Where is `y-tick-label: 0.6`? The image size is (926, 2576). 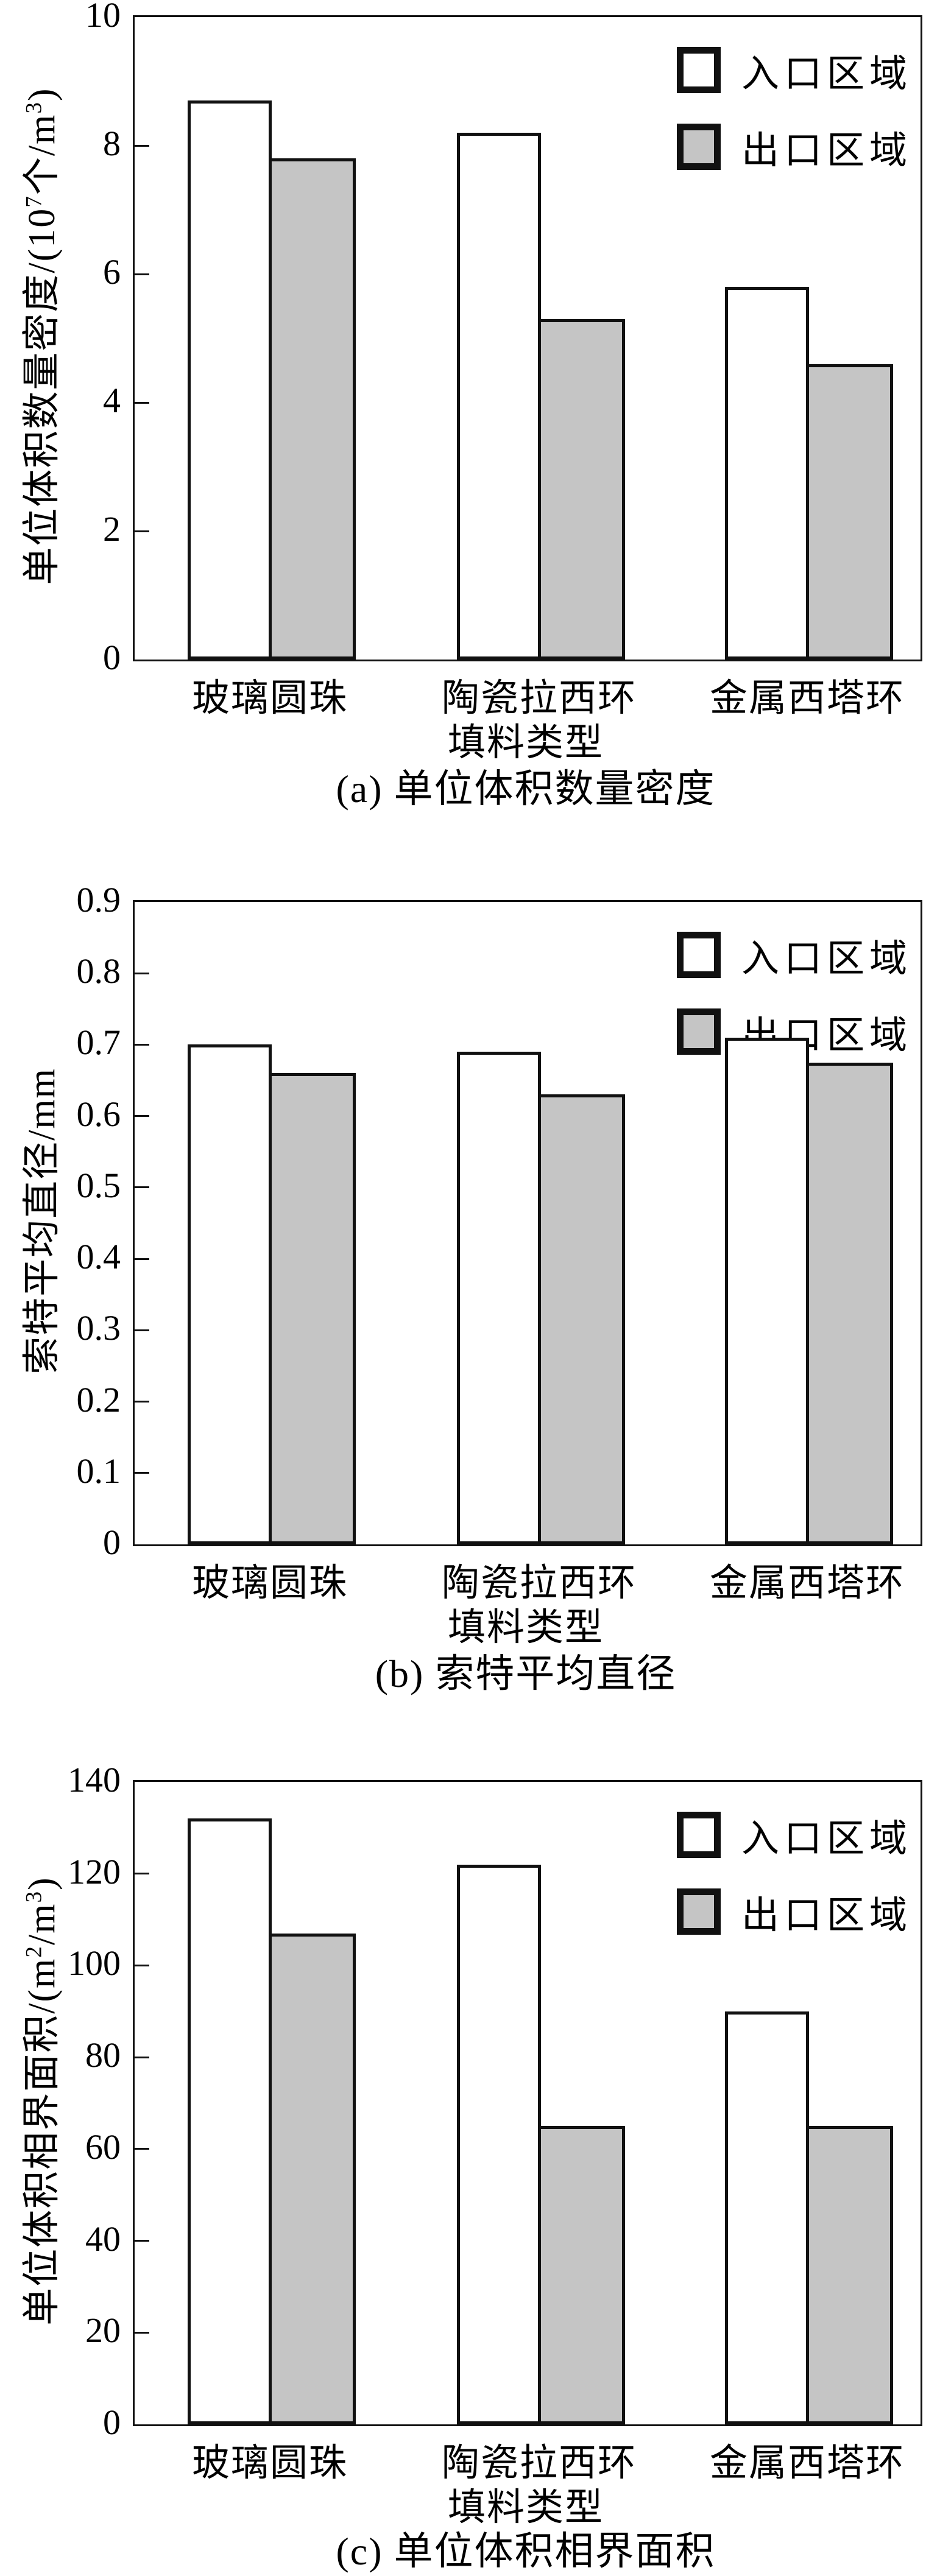 y-tick-label: 0.6 is located at coordinates (98, 1114).